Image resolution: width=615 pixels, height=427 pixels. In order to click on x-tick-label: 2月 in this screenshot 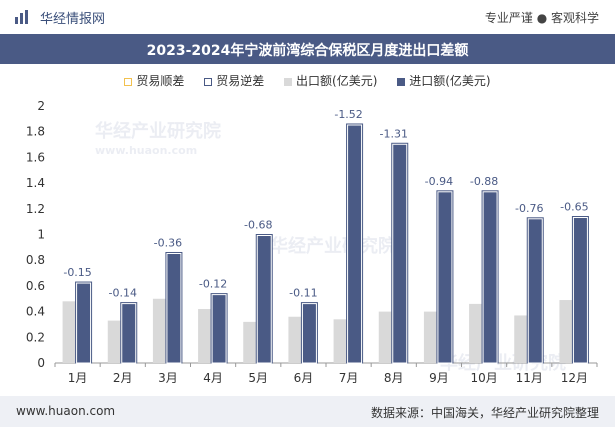, I will do `click(123, 378)`.